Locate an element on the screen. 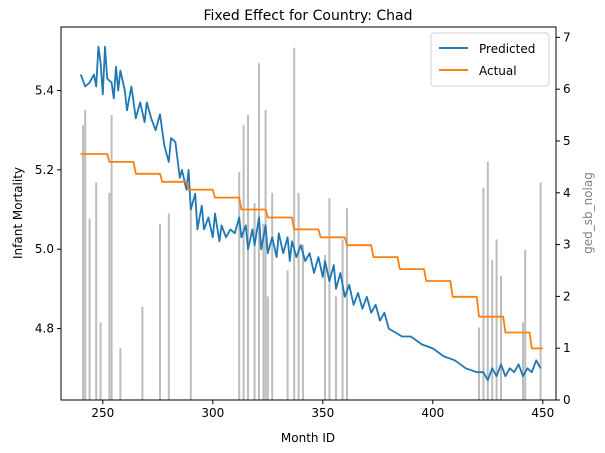 The height and width of the screenshot is (453, 605). legend: Predicted Actual is located at coordinates (490, 59).